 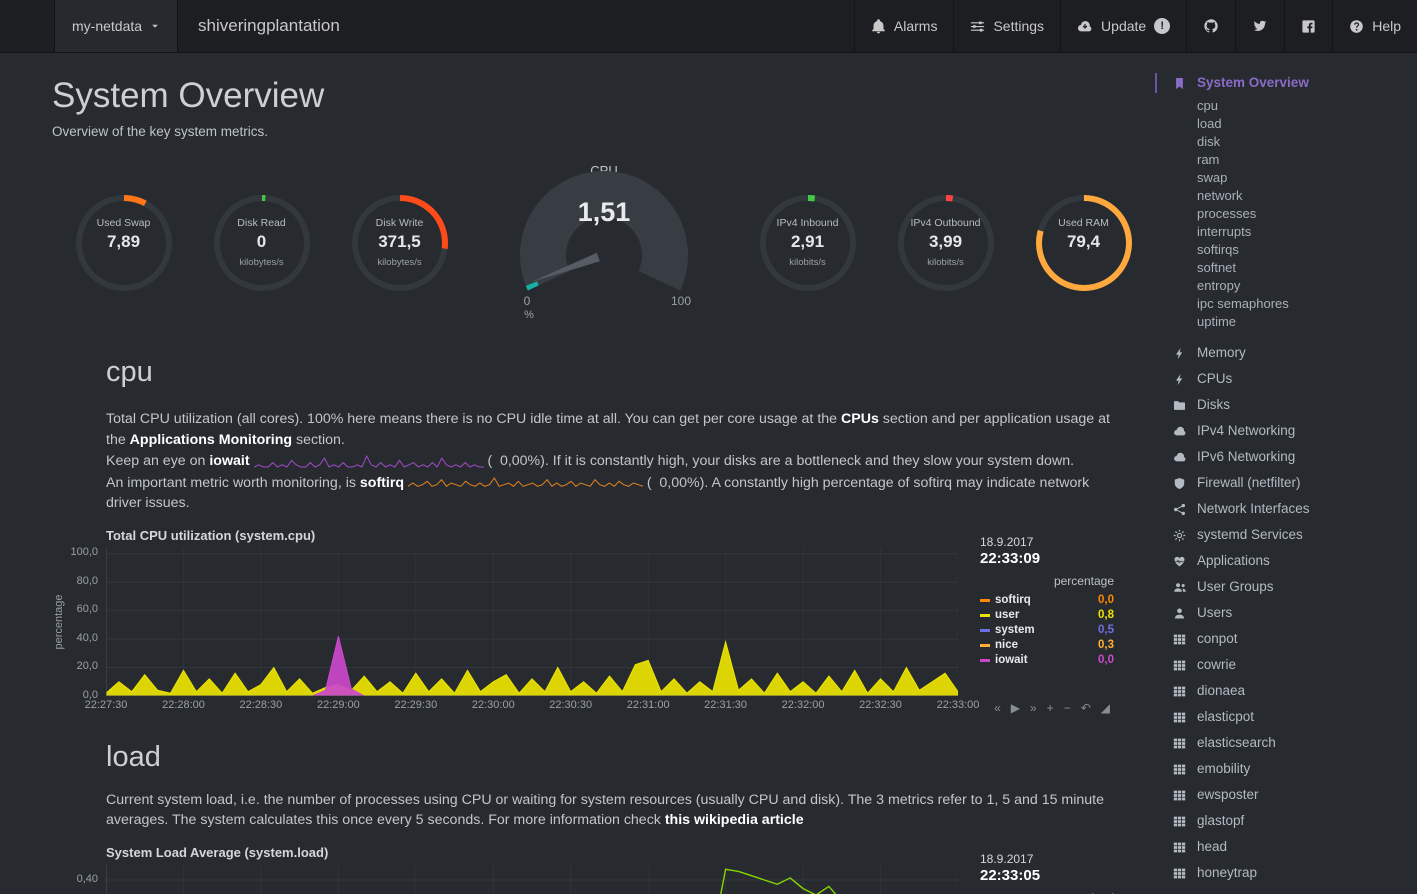 I want to click on chart-zoom-in-icon: +, so click(x=1050, y=707).